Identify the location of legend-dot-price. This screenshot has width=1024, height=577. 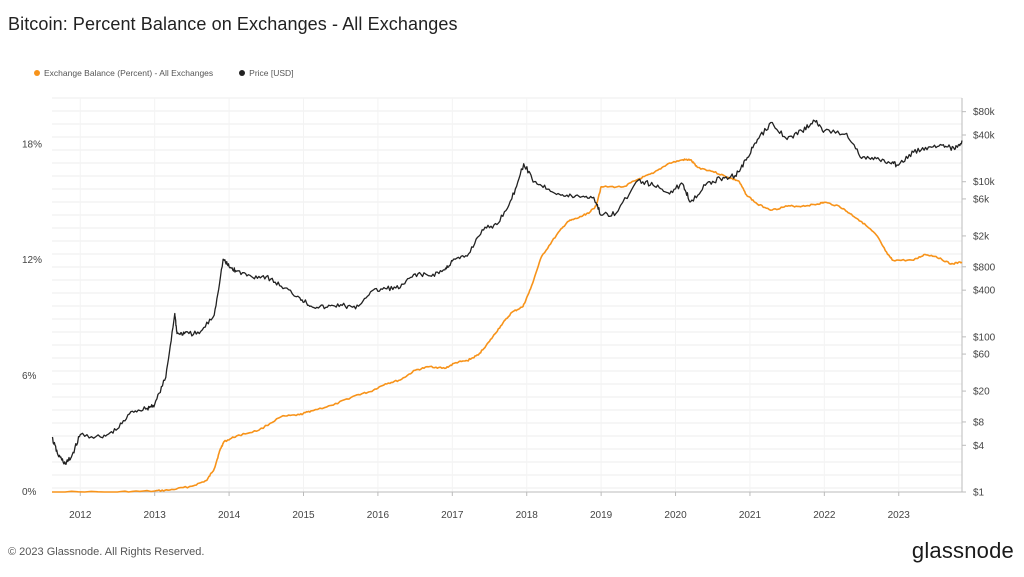
(242, 73).